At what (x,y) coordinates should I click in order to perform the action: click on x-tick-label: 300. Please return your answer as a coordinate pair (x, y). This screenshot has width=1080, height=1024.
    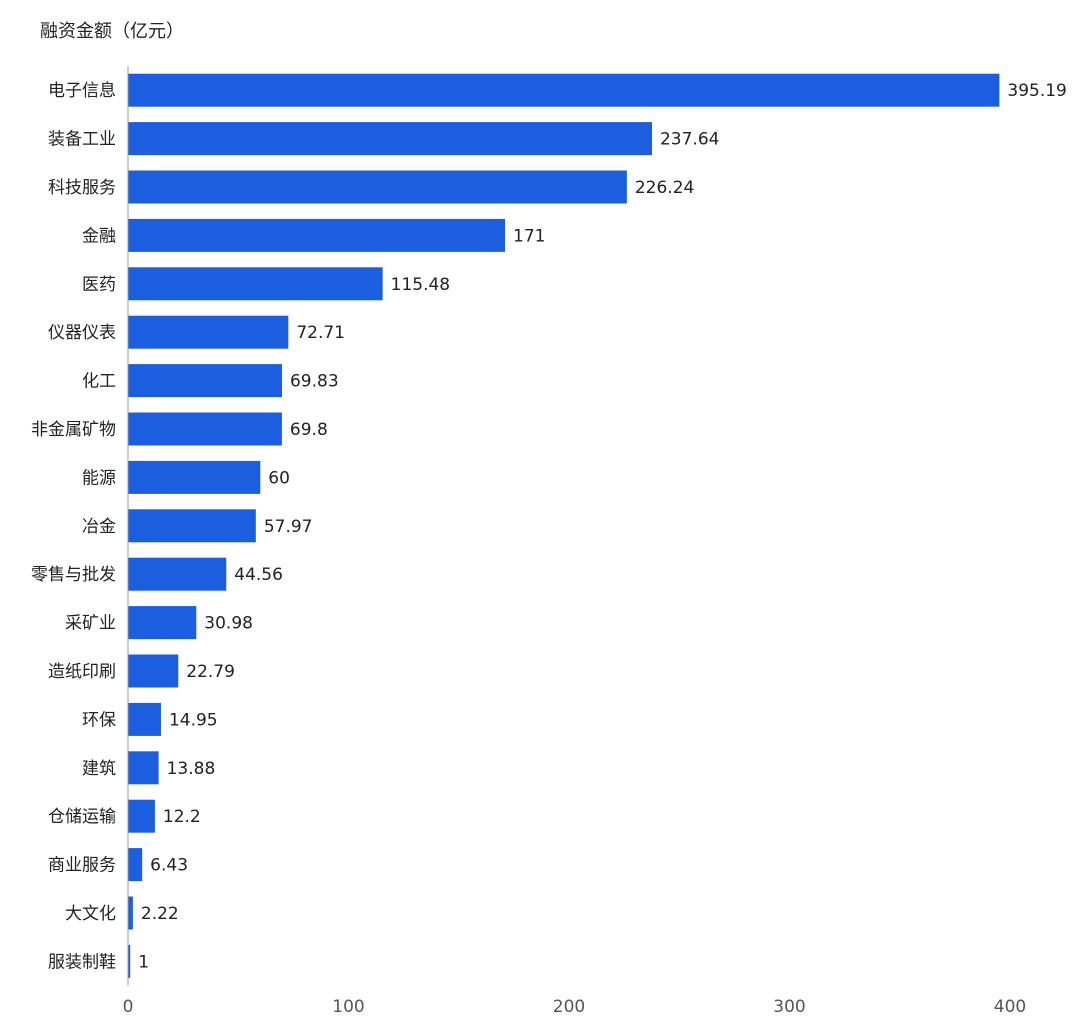
    Looking at the image, I should click on (789, 1007).